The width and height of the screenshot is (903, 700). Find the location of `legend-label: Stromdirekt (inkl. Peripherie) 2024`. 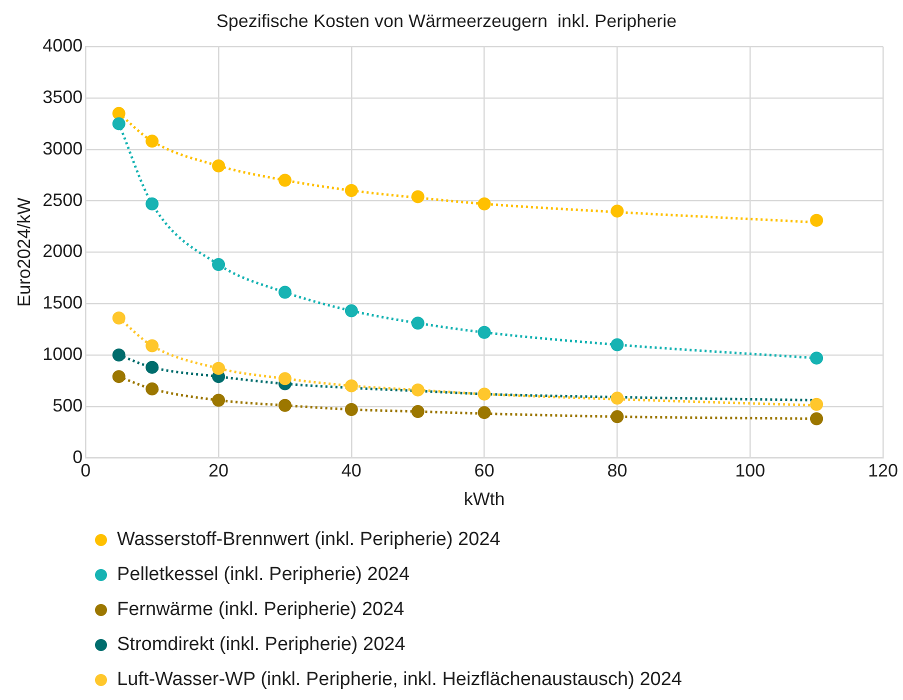

legend-label: Stromdirekt (inkl. Peripherie) 2024 is located at coordinates (261, 645).